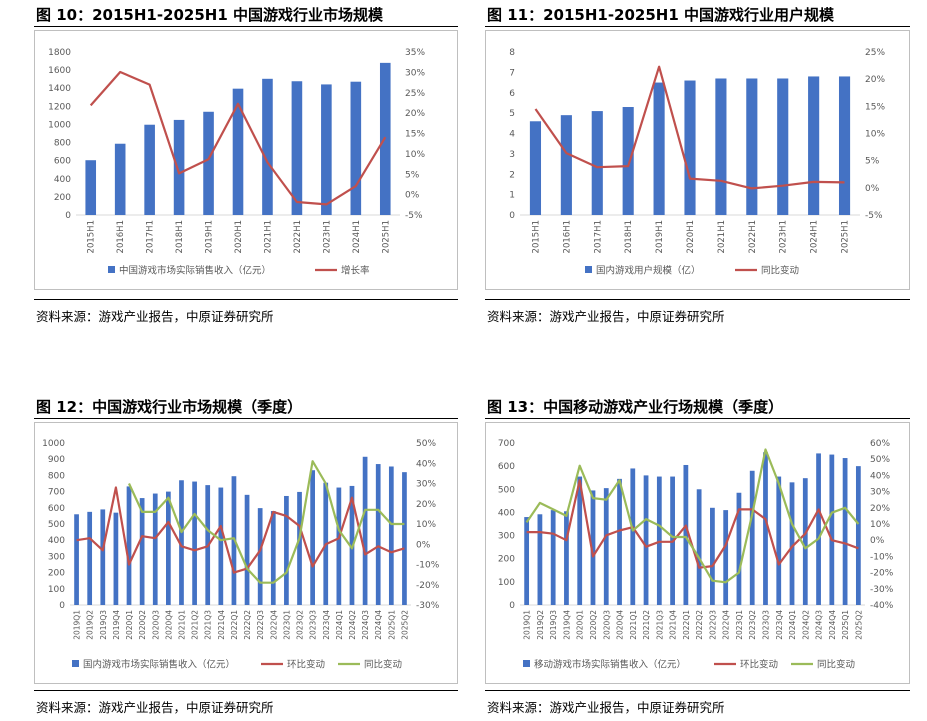 The width and height of the screenshot is (927, 721). I want to click on y-tick-right: 30%, so click(880, 493).